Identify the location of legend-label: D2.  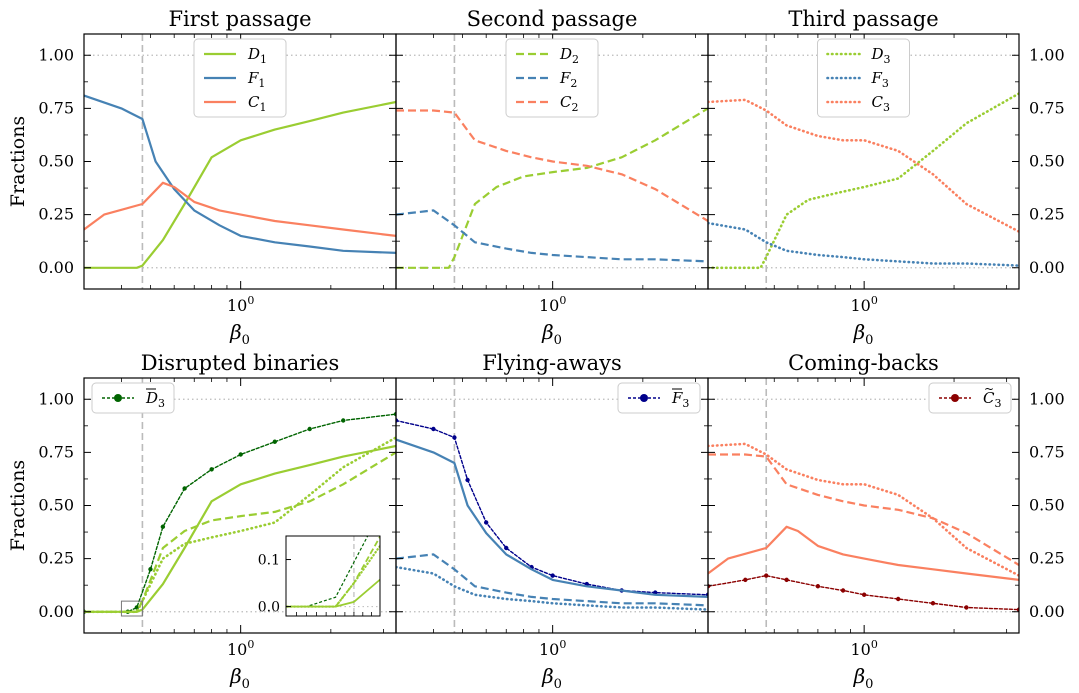
(569, 55).